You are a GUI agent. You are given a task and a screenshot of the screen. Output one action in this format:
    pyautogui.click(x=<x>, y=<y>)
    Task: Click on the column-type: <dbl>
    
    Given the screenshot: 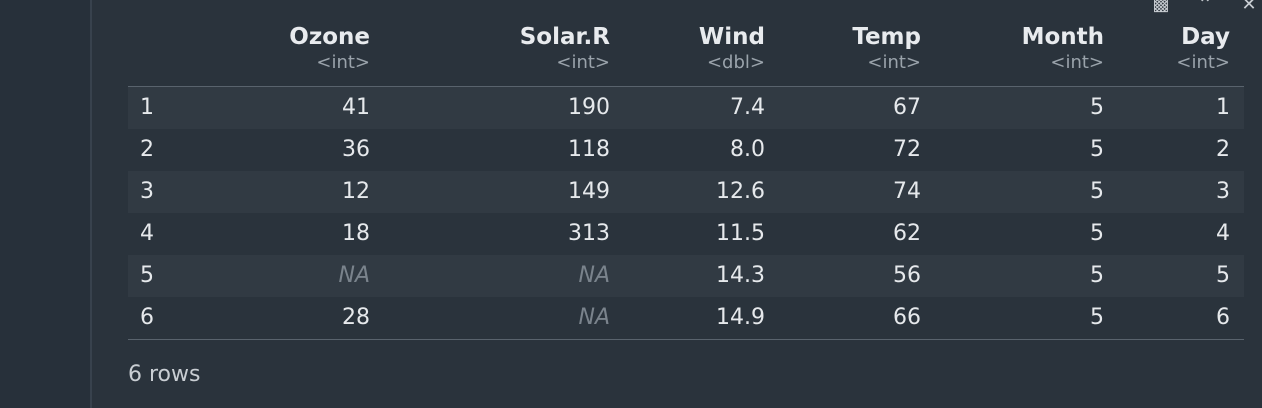 What is the action you would take?
    pyautogui.click(x=735, y=62)
    